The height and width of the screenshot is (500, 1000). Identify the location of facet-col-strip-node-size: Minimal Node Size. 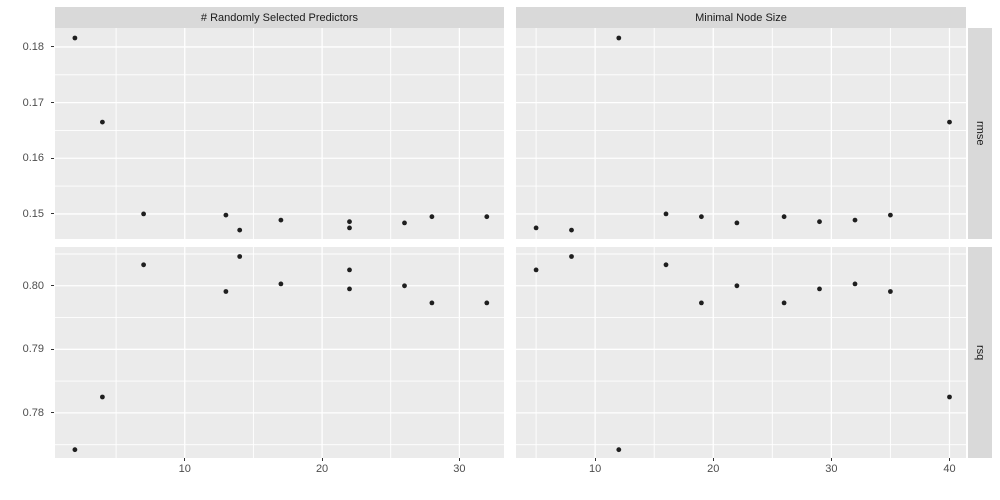
(741, 17).